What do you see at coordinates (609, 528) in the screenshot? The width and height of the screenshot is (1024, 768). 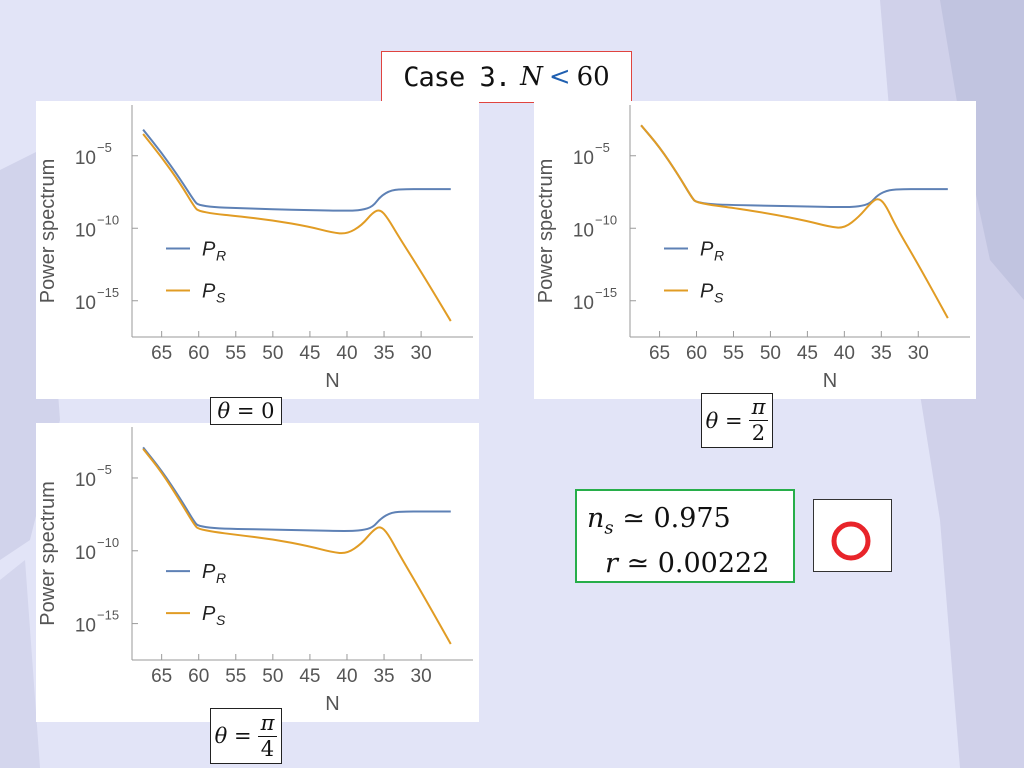 I see `ns-subscript: s` at bounding box center [609, 528].